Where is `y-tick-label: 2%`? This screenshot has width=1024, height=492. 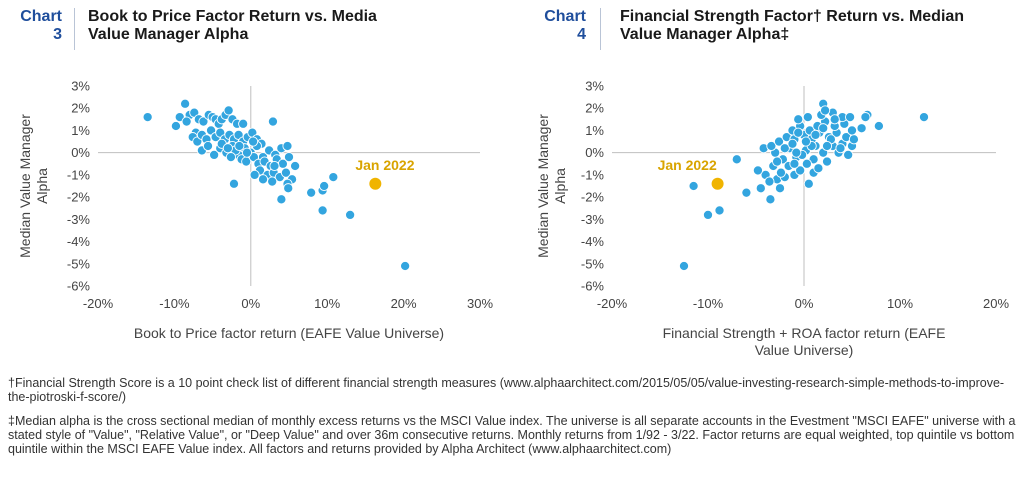 y-tick-label: 2% is located at coordinates (80, 108).